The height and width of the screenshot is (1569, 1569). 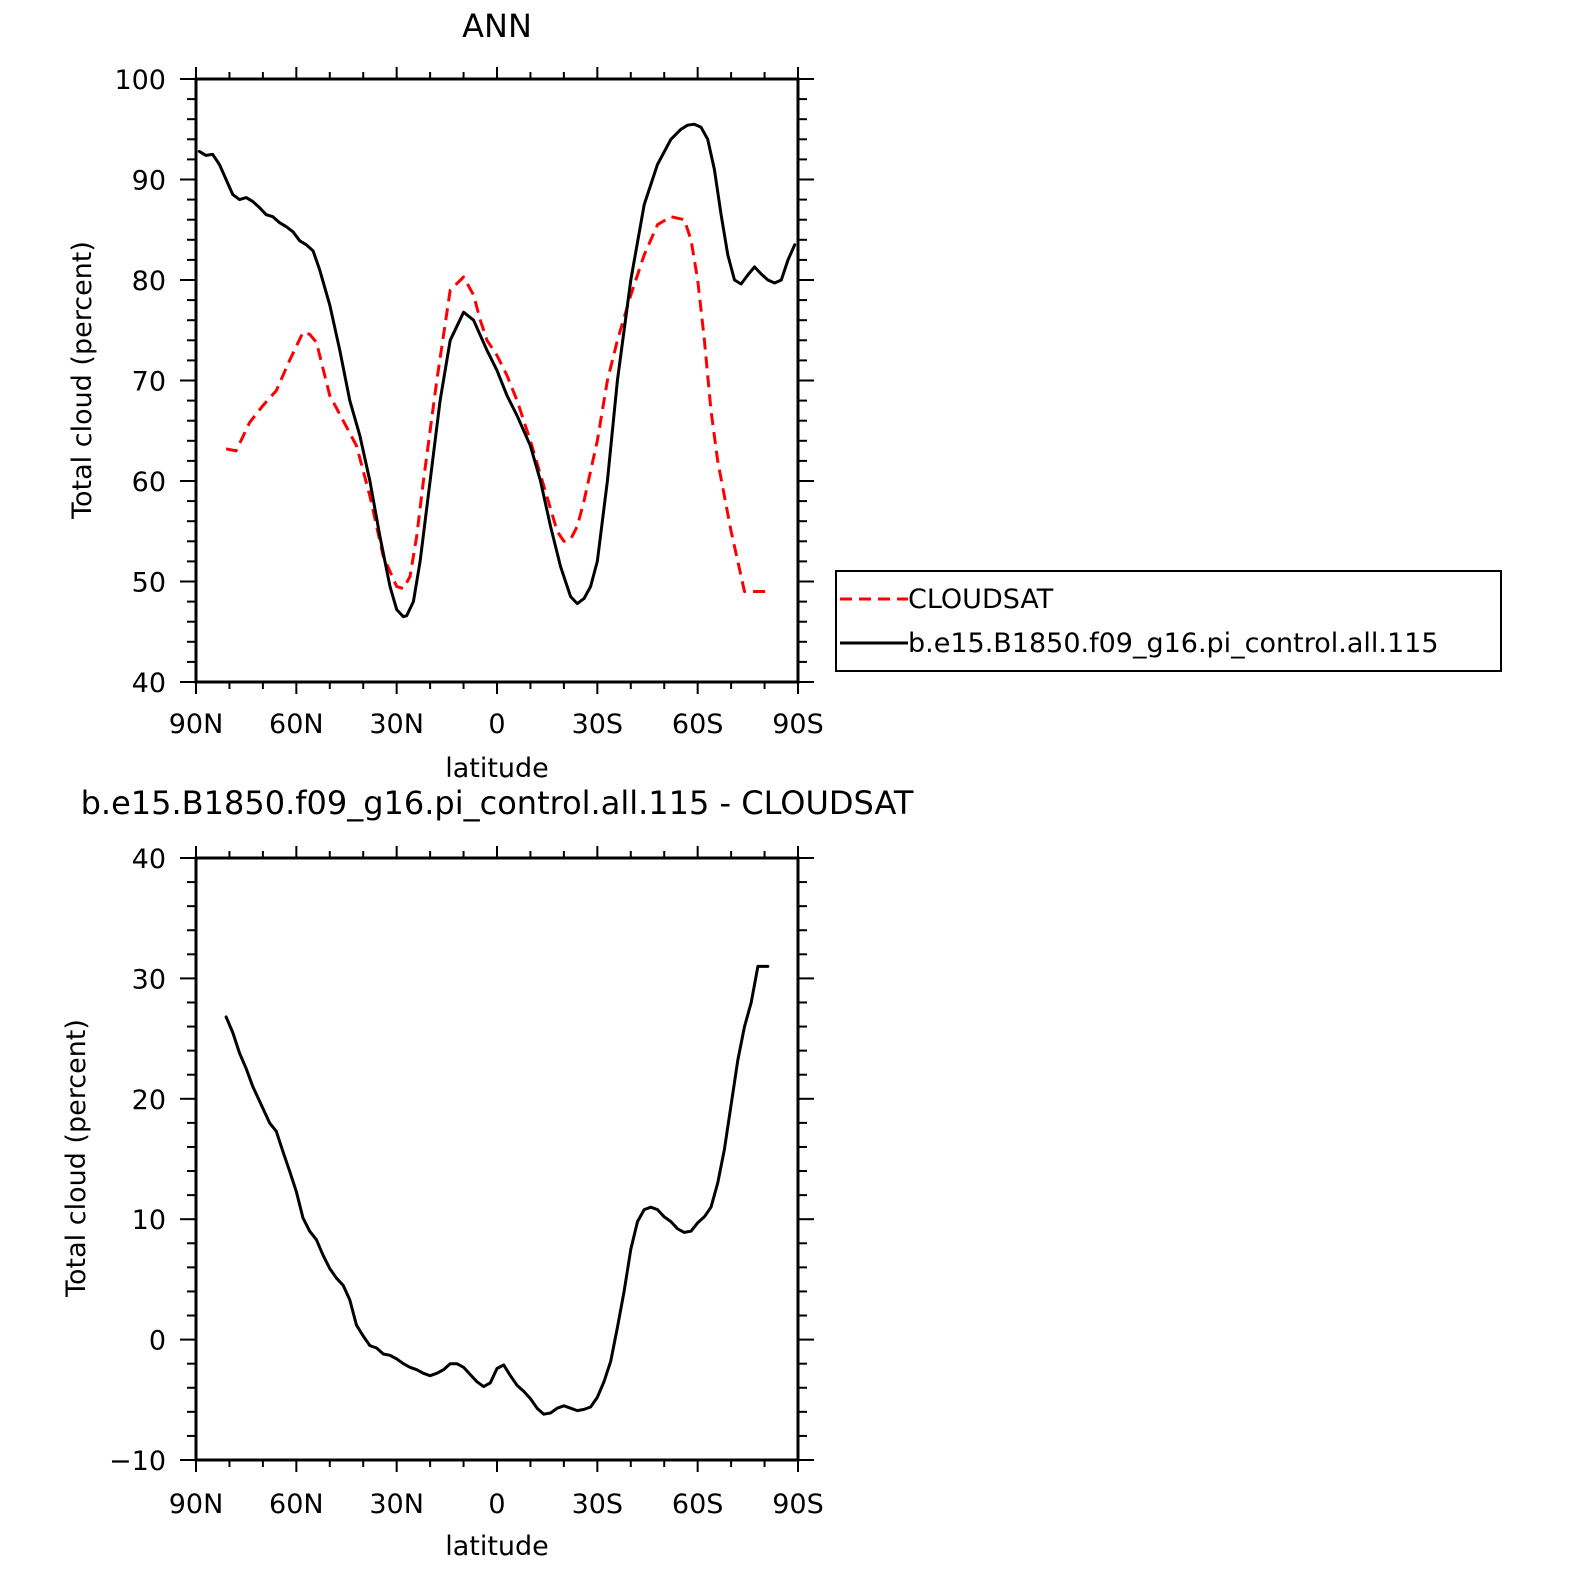 I want to click on top-y-tick-label: 60, so click(x=149, y=482).